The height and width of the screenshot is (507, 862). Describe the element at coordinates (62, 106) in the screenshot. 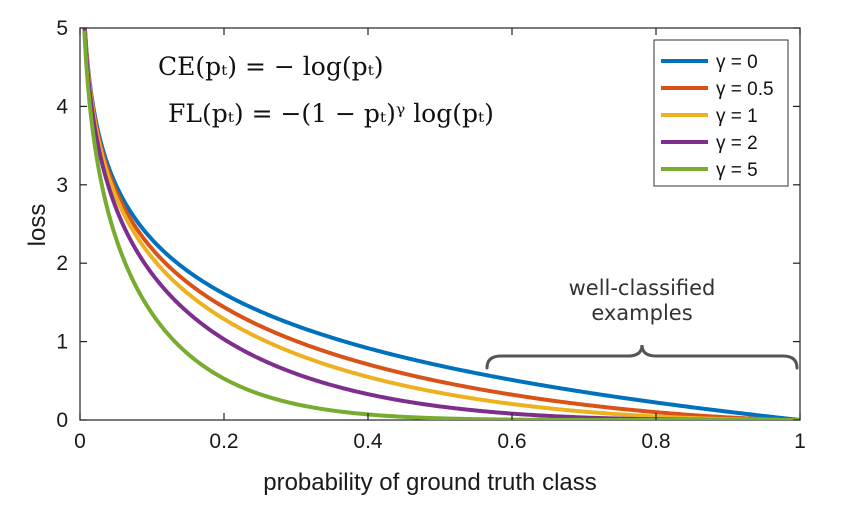

I see `y-tick-label: 4` at that location.